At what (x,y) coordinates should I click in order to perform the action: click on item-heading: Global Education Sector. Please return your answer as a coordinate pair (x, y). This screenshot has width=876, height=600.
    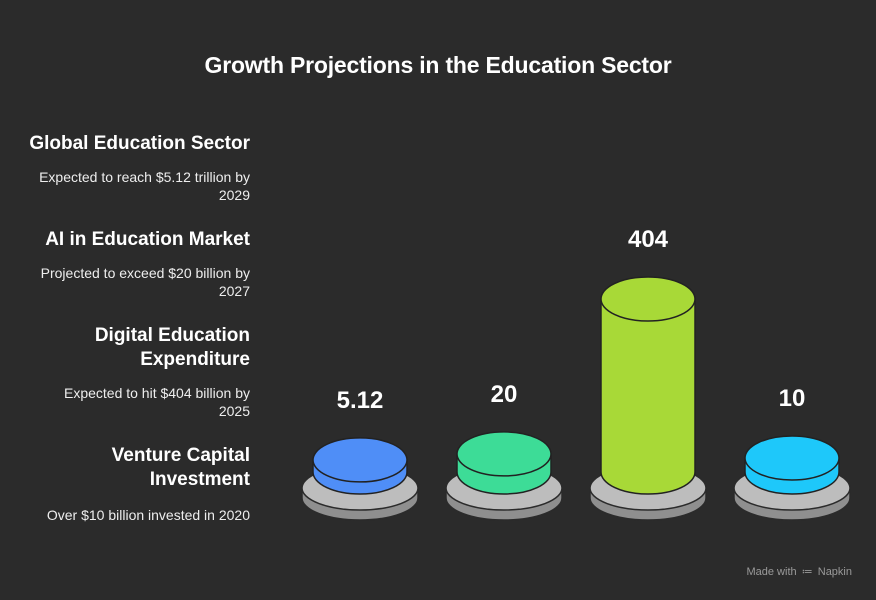
    Looking at the image, I should click on (139, 143).